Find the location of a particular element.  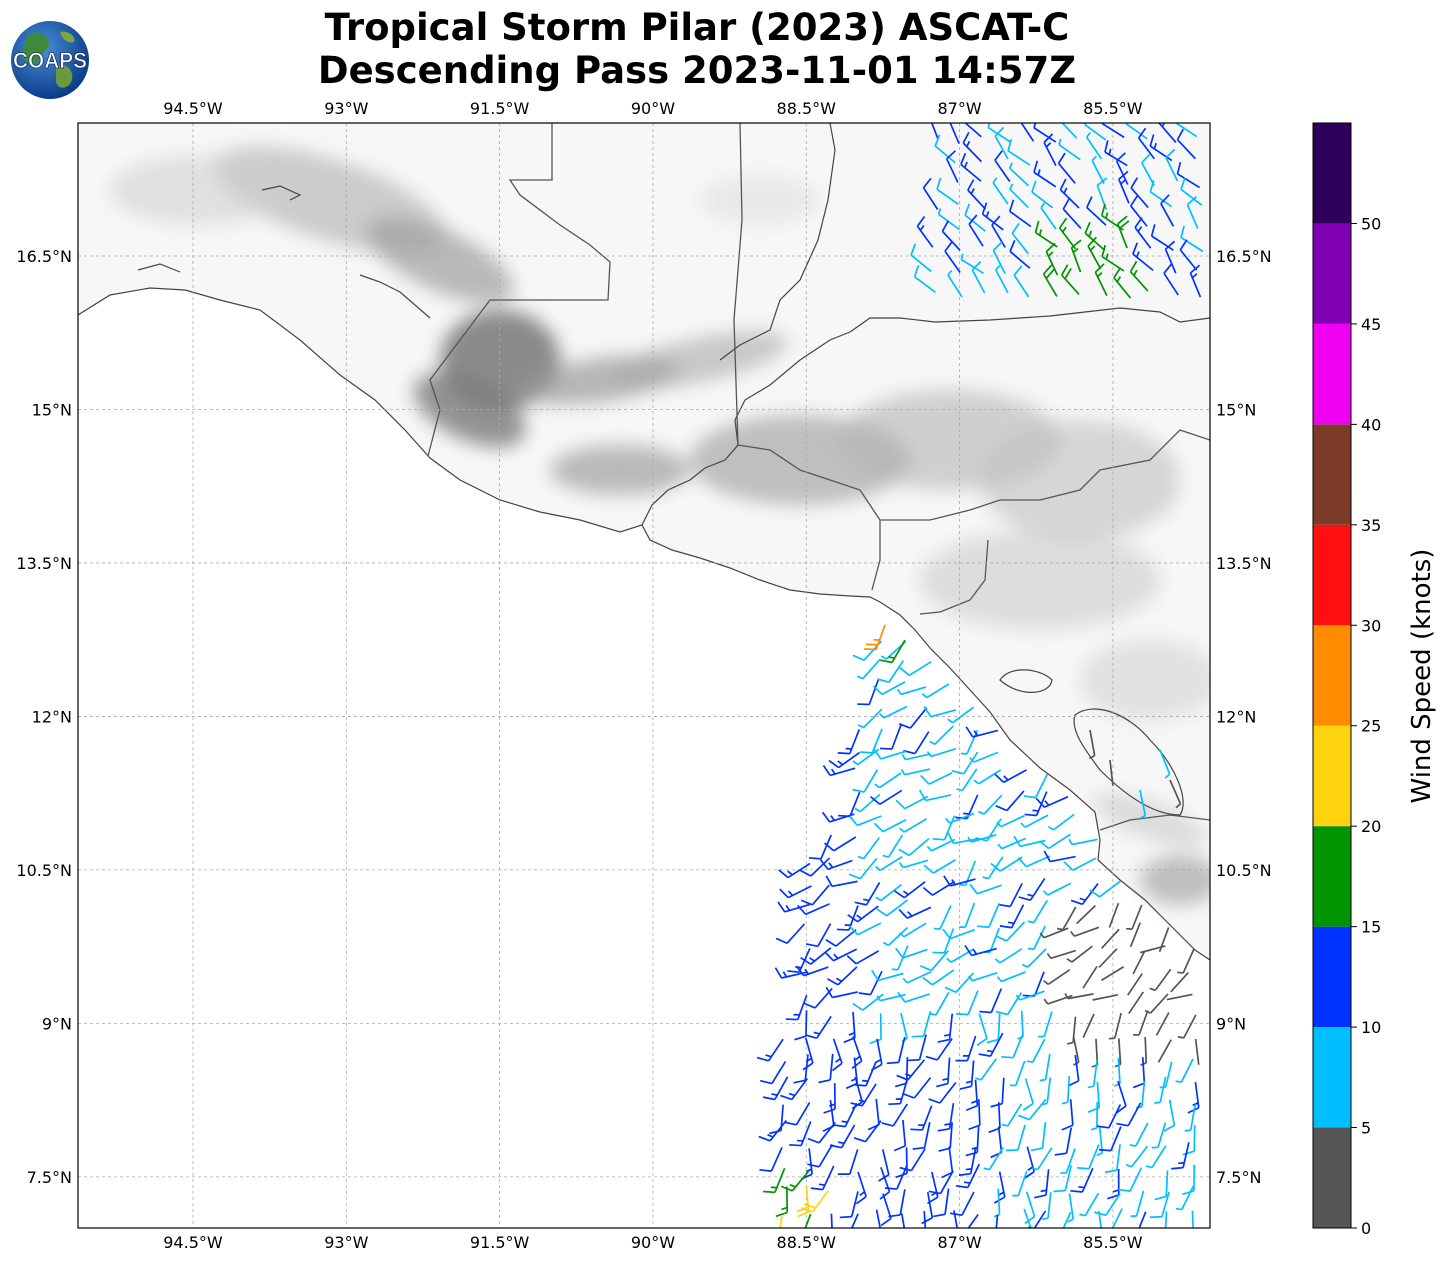

colorbar-tick-label: 15 is located at coordinates (1371, 927).